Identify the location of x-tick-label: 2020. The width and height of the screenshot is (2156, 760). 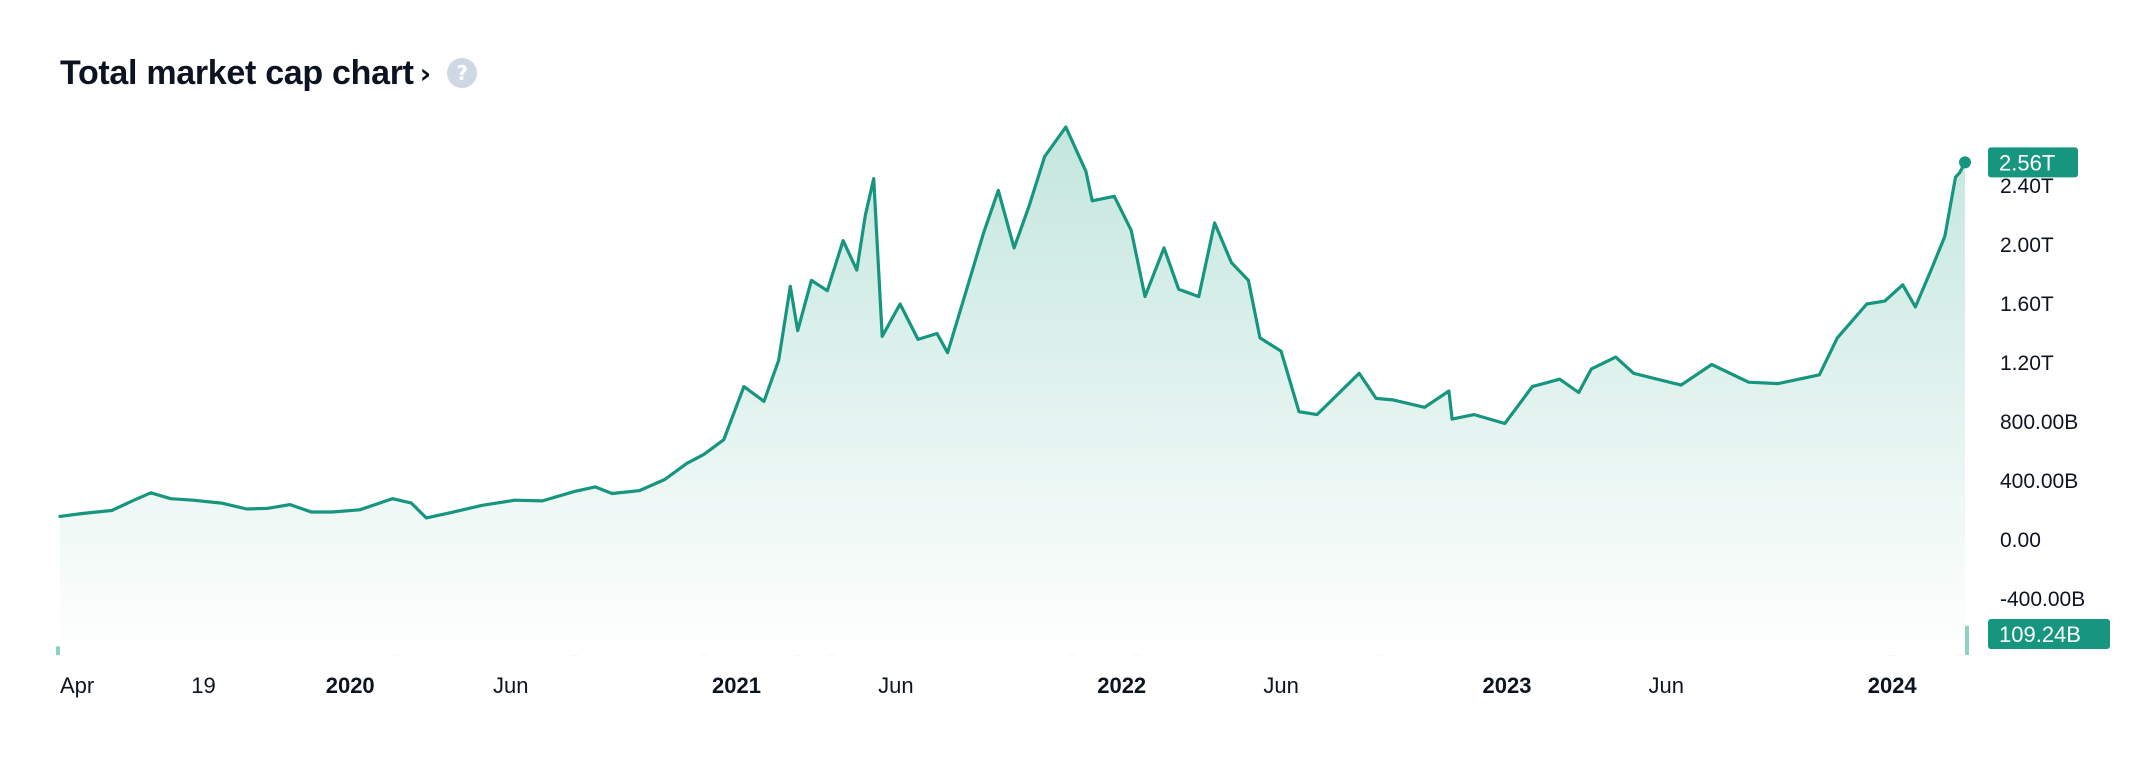
(350, 685).